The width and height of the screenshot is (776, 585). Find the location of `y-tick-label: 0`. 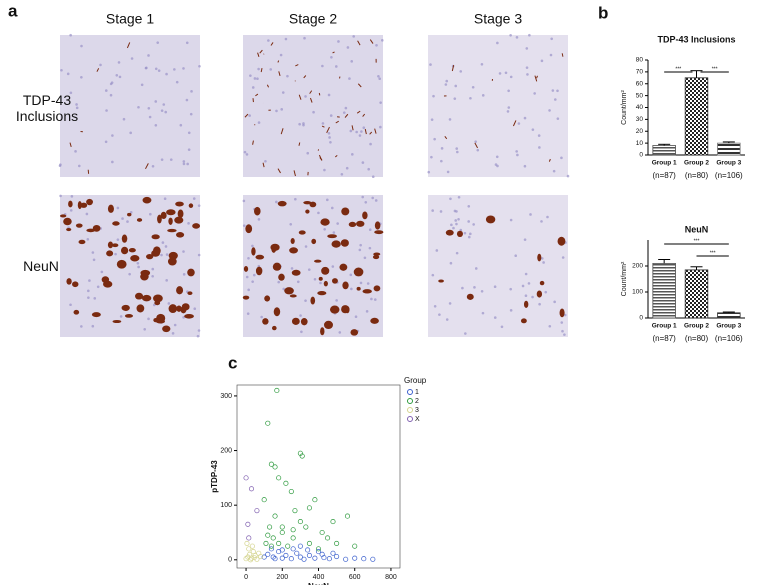

y-tick-label: 0 is located at coordinates (641, 318).